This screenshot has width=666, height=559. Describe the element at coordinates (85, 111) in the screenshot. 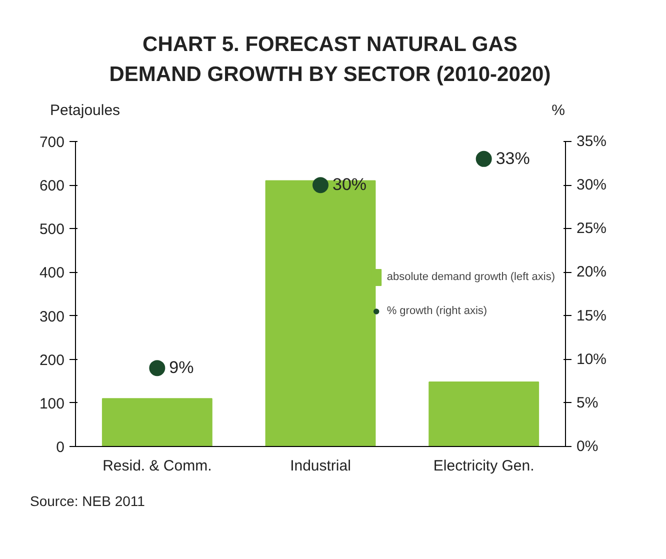

I see `y-axis-title: Petajoules` at that location.